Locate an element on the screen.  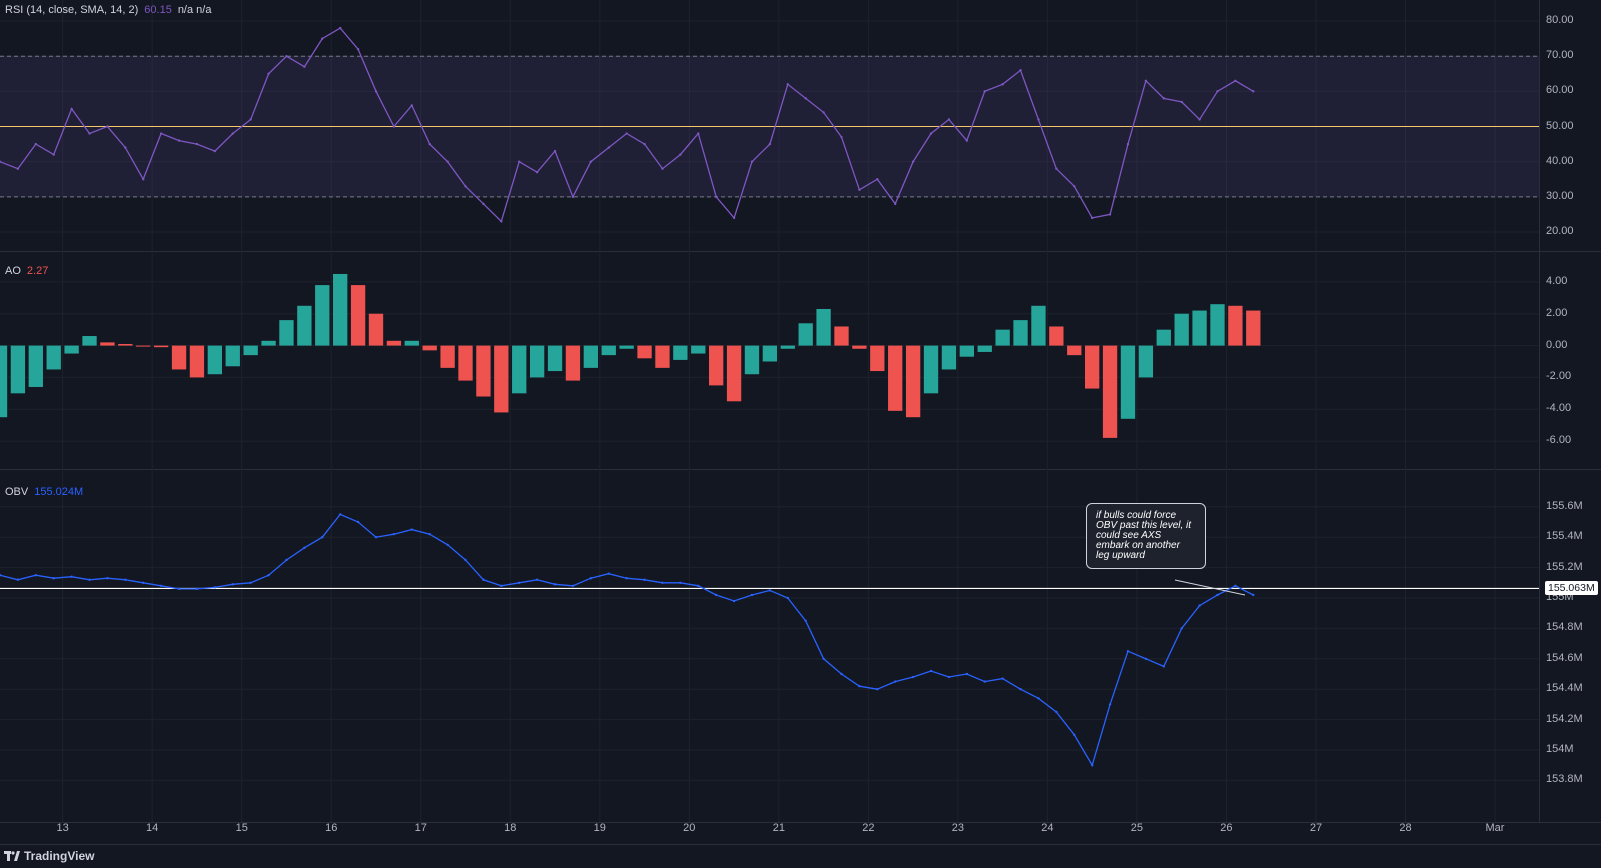
obv-y-tick-label: 154.8M is located at coordinates (1564, 627).